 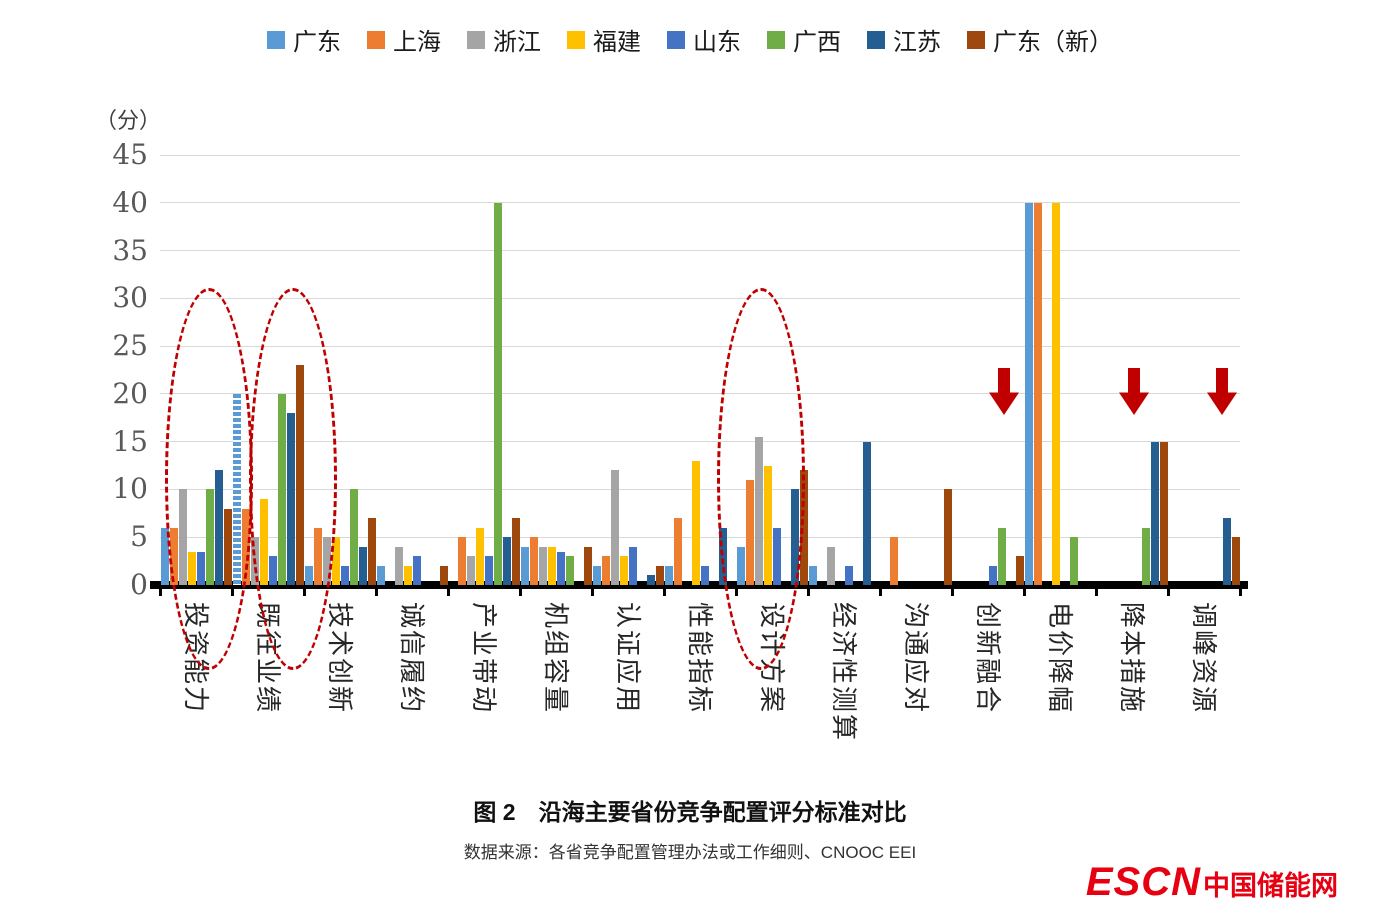 I want to click on escn-logo: ESCN 中国储能网, so click(x=1212, y=882).